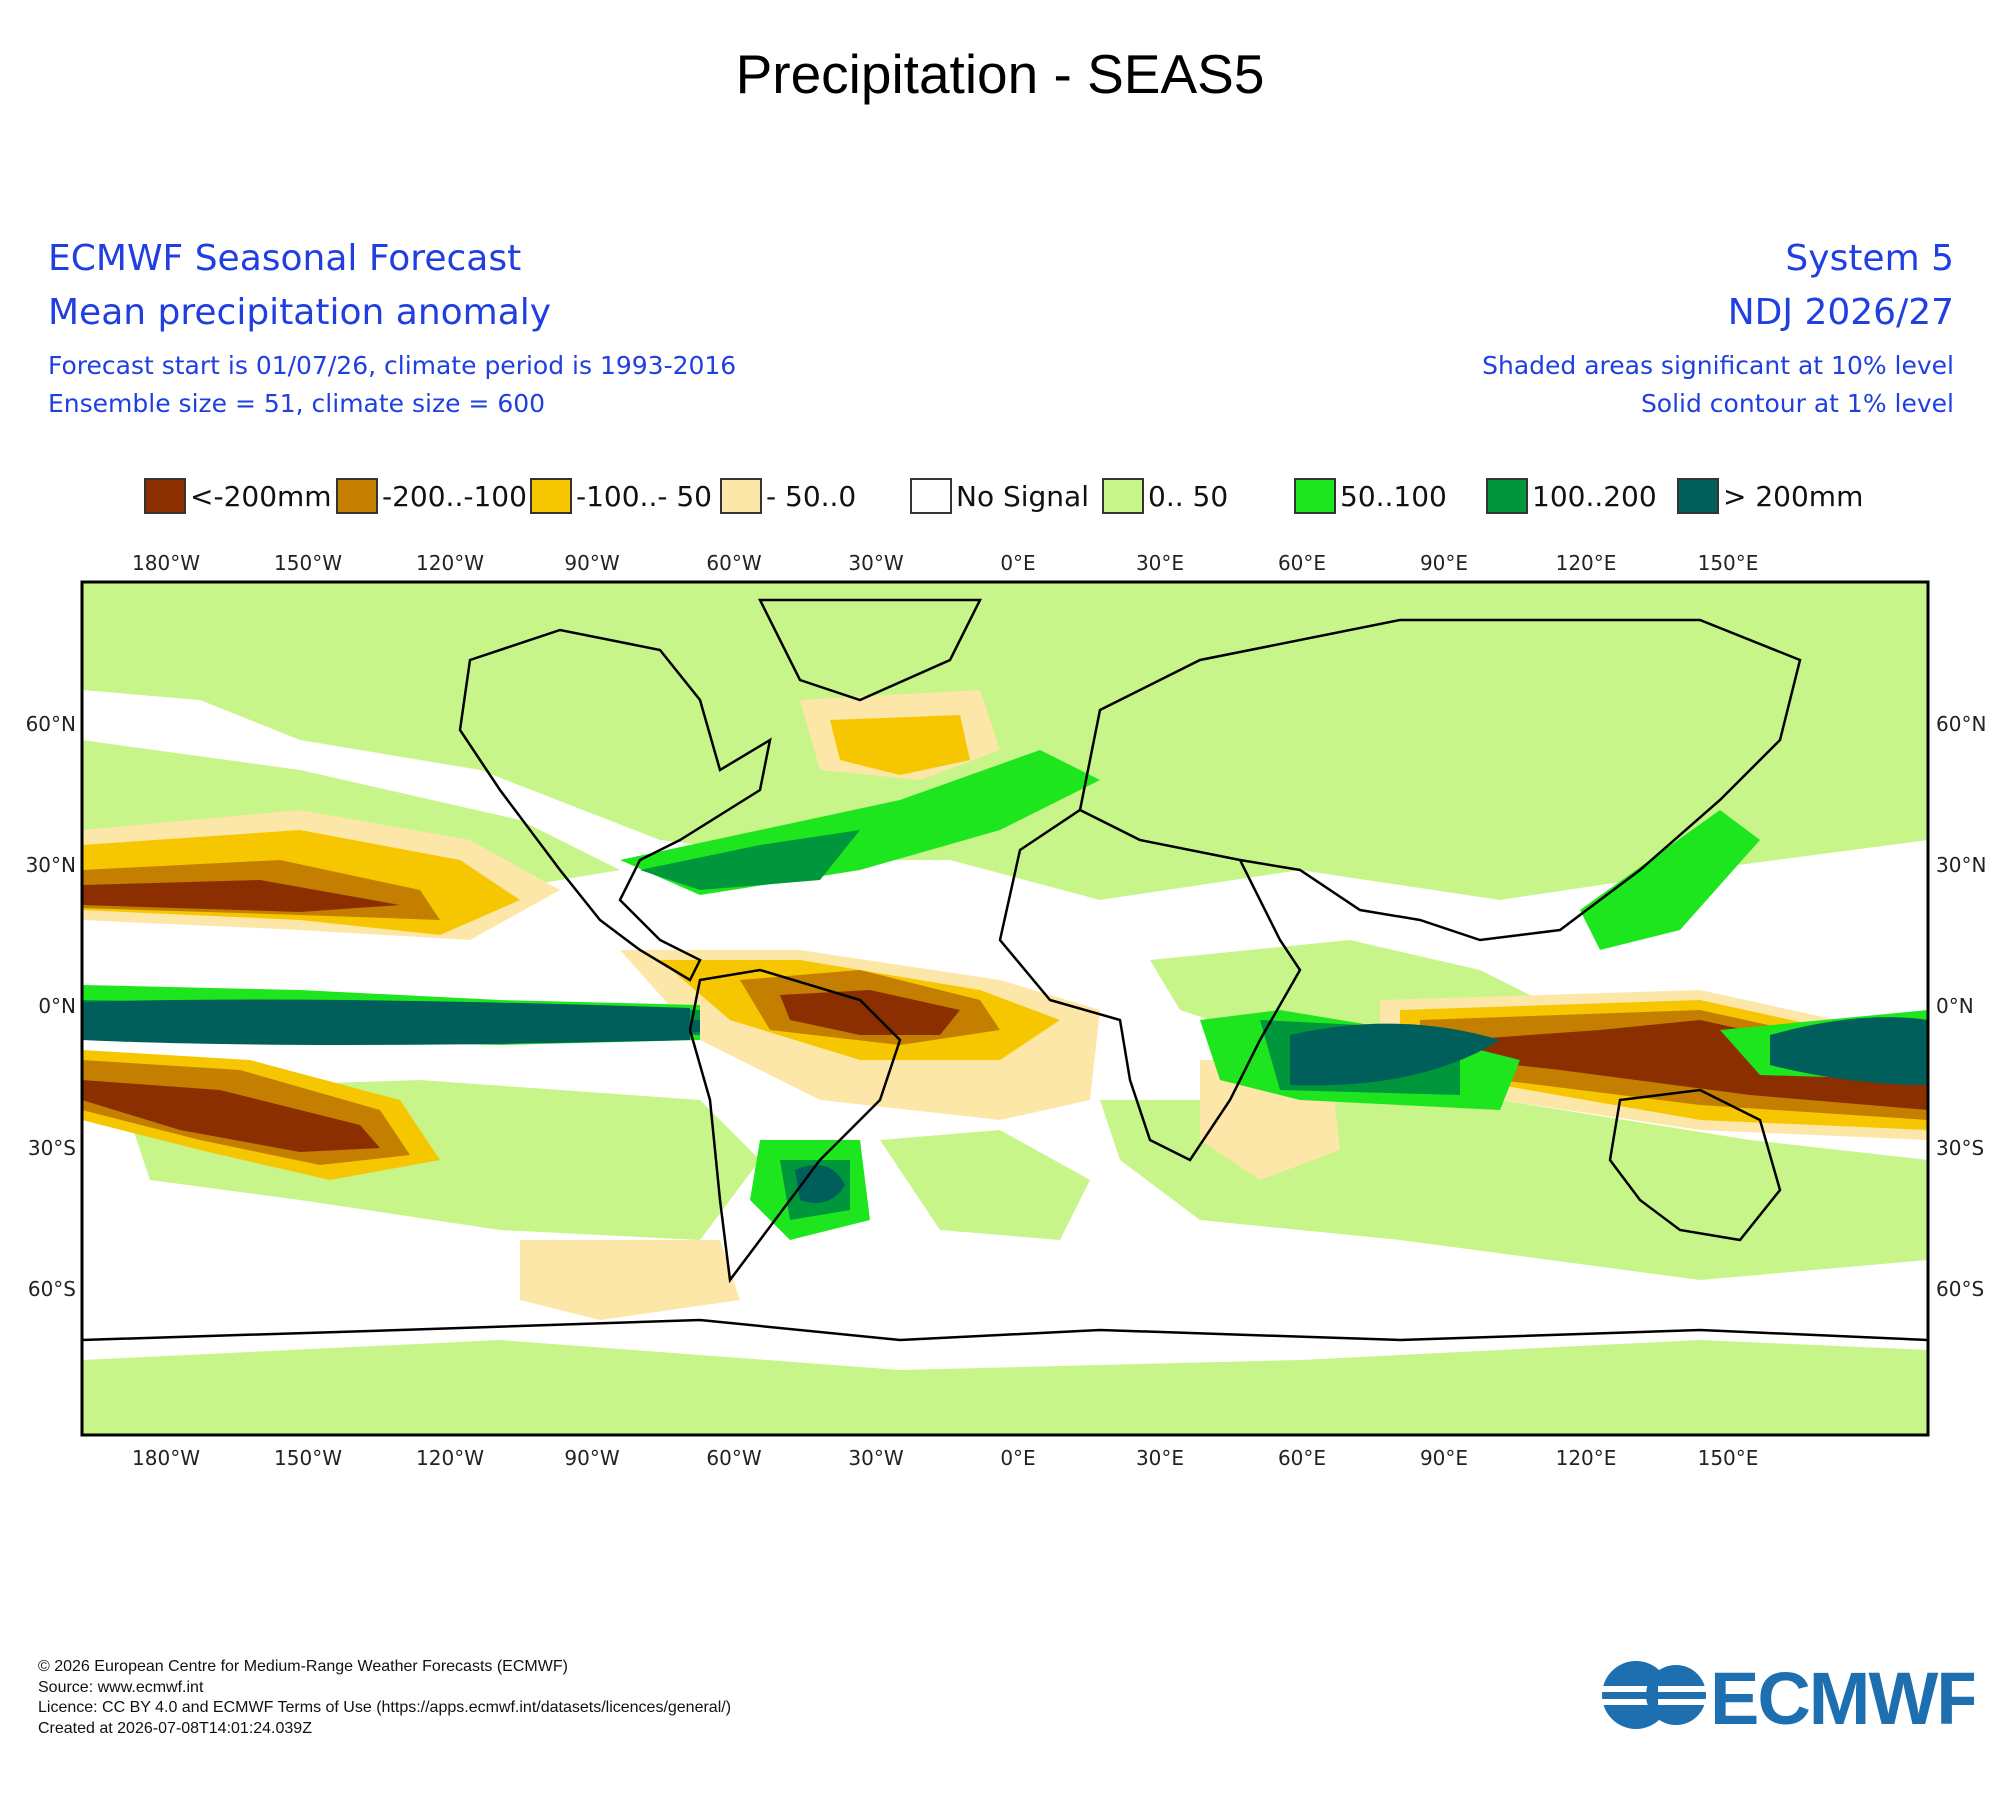  What do you see at coordinates (308, 563) in the screenshot?
I see `longitude-label-top: 150°W` at bounding box center [308, 563].